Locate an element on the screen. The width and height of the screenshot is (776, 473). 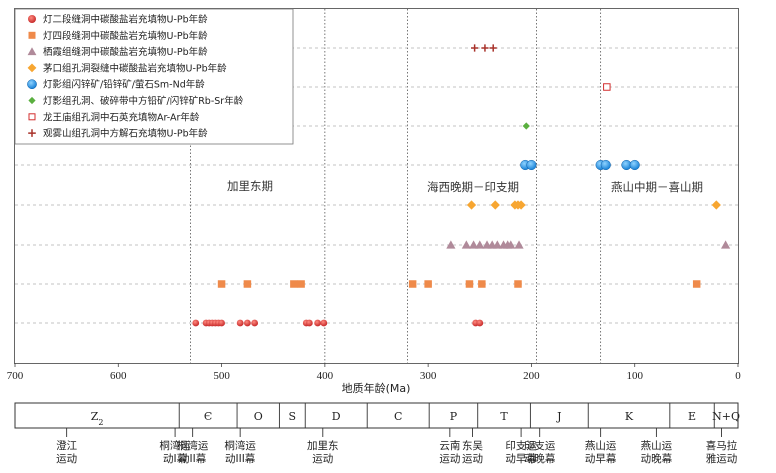
legend-label: 灯二段缝洞中碳酸盐岩充填物U-Pb年龄 is located at coordinates (125, 20).